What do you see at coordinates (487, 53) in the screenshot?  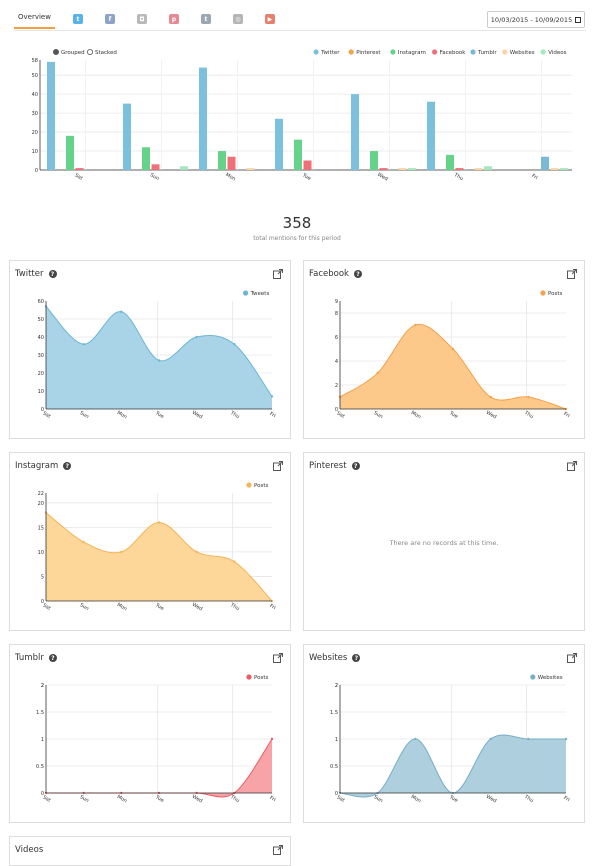 I see `legend-label: Tumblr` at bounding box center [487, 53].